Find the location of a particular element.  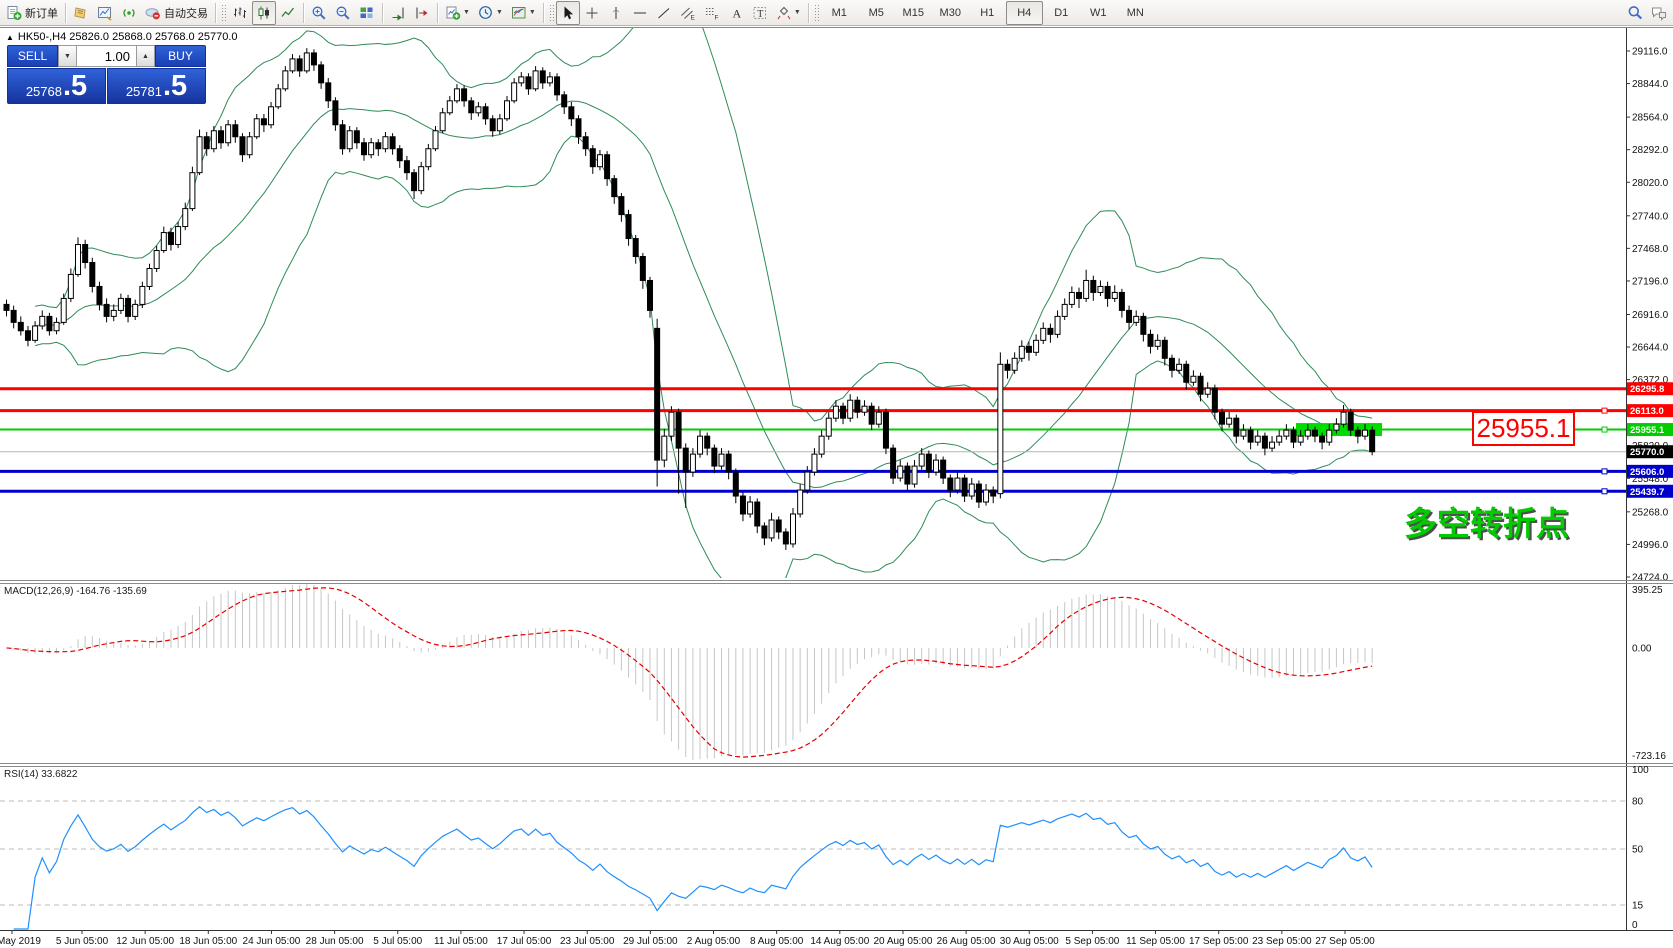

search-button is located at coordinates (1635, 13).